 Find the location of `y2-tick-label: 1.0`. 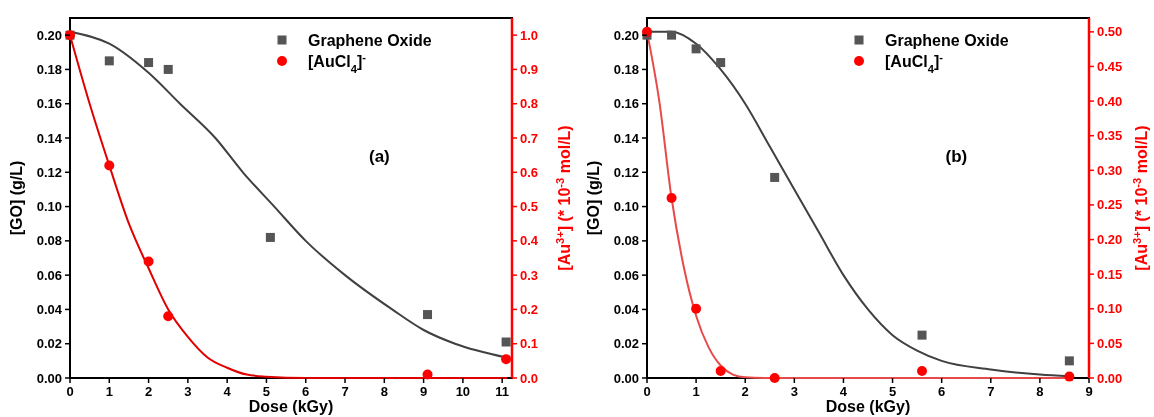

y2-tick-label: 1.0 is located at coordinates (529, 35).